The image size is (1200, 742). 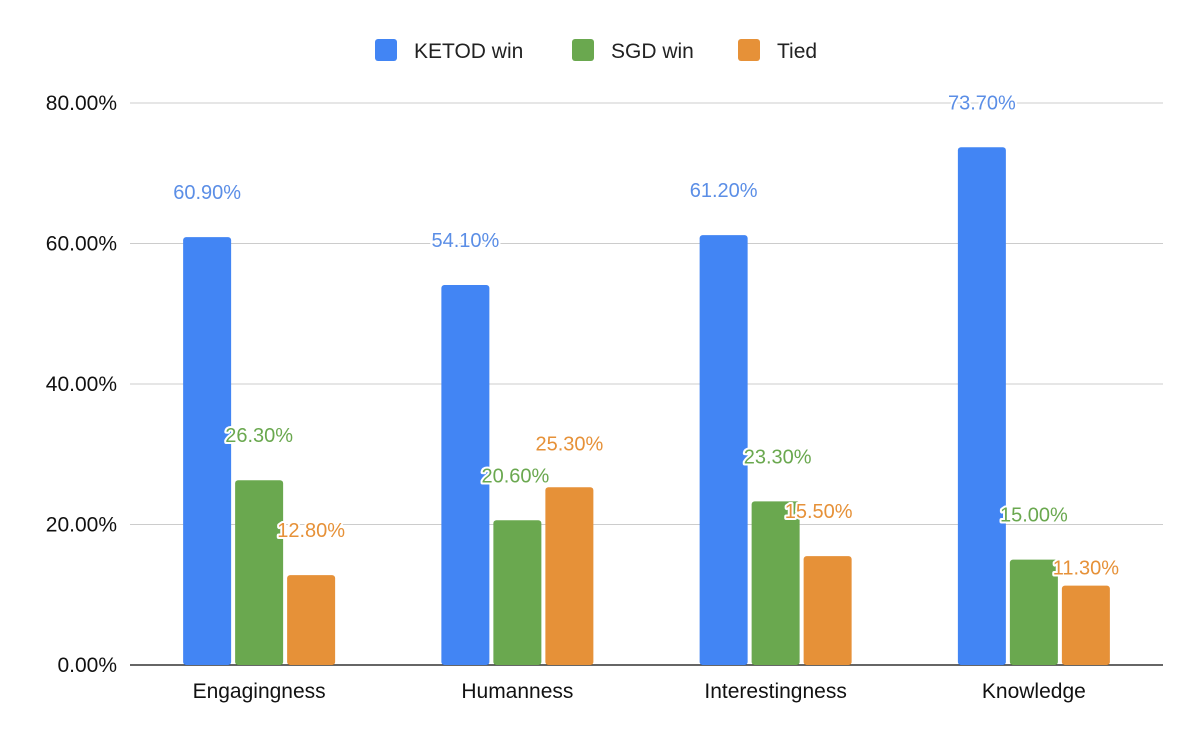 What do you see at coordinates (311, 531) in the screenshot?
I see `data-label: 12.80%` at bounding box center [311, 531].